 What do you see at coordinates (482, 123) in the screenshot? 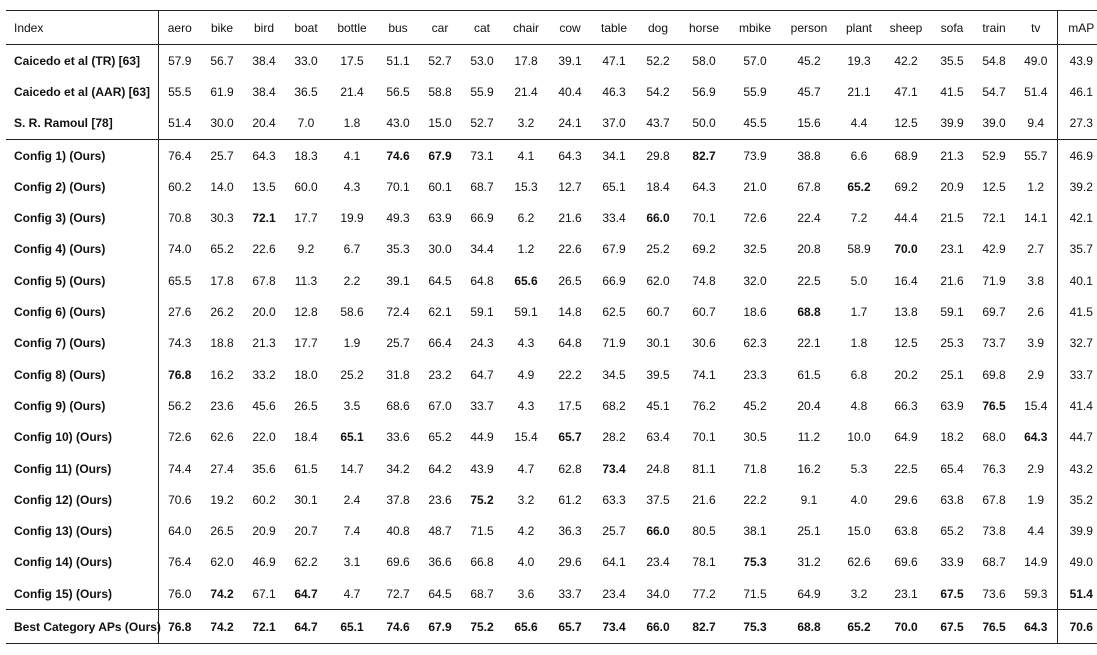
I see `table-cell: 52.7` at bounding box center [482, 123].